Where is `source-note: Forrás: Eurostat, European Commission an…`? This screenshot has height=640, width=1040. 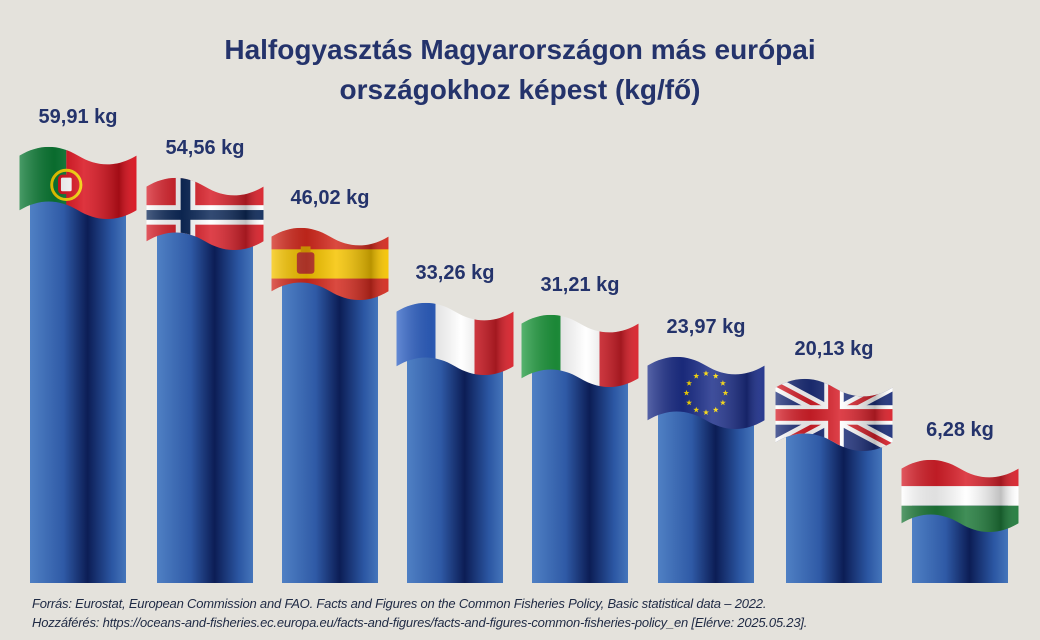 source-note: Forrás: Eurostat, European Commission an… is located at coordinates (419, 613).